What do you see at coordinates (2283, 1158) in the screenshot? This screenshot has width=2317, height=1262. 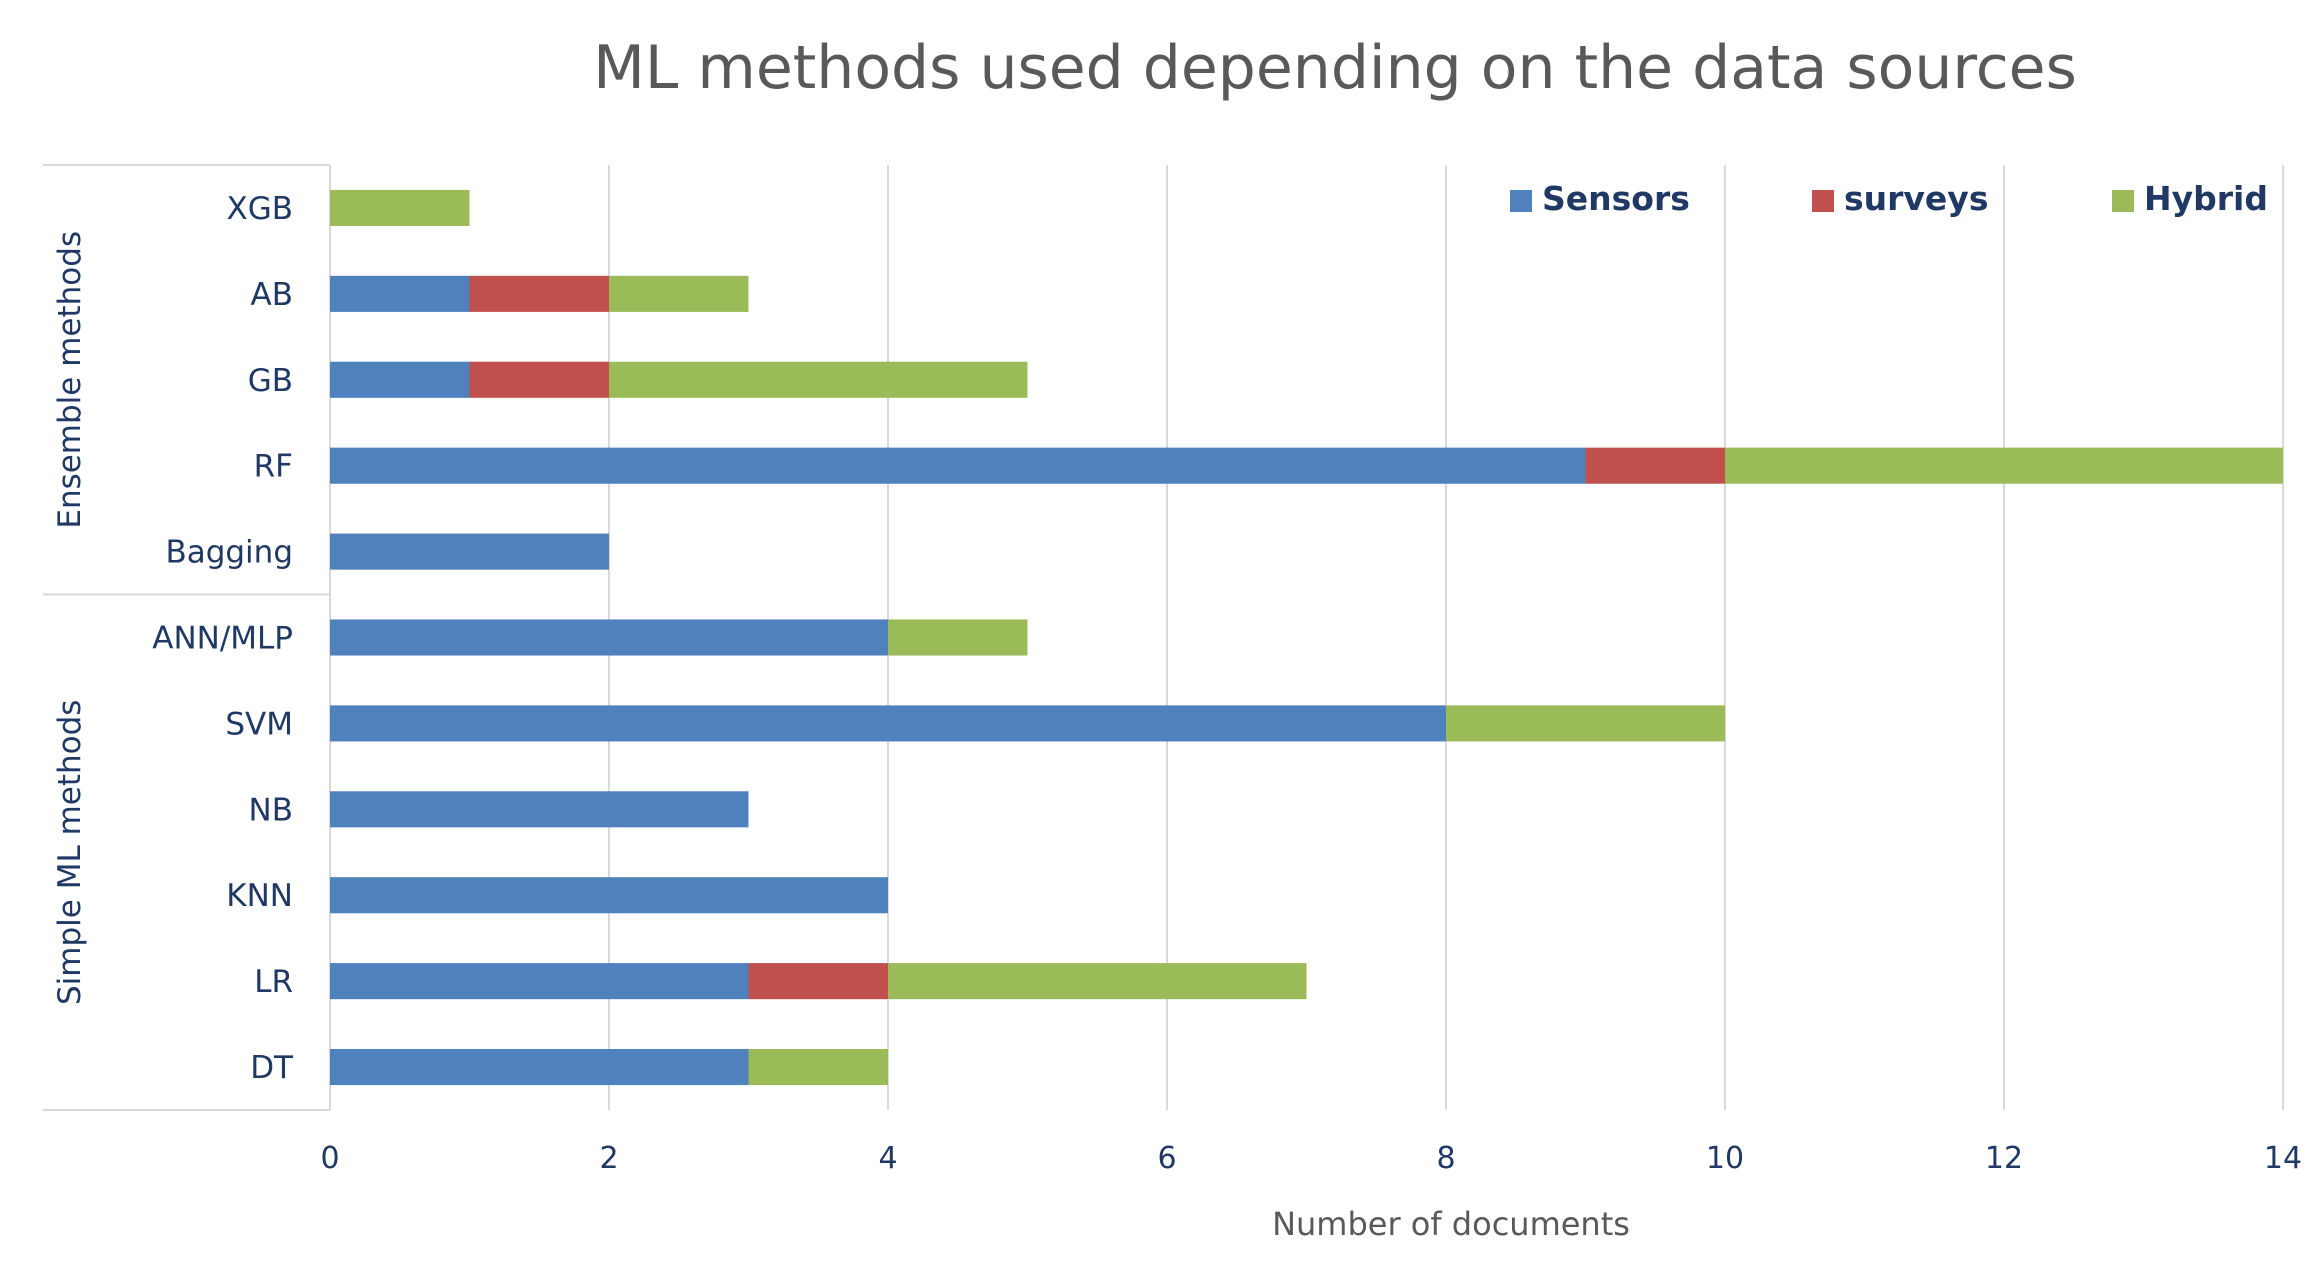 I see `x-tick-label: 14` at bounding box center [2283, 1158].